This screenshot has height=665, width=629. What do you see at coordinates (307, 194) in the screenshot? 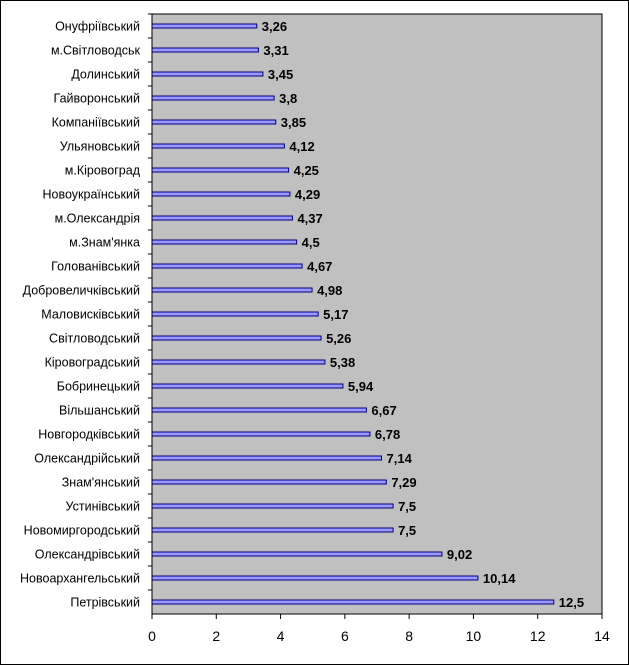
I see `value-label: 4,29` at bounding box center [307, 194].